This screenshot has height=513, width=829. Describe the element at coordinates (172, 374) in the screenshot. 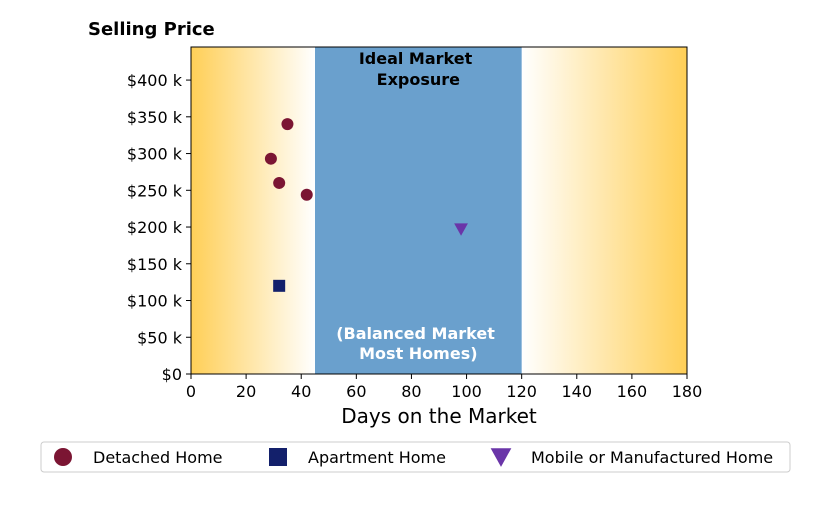

I see `y-tick-label: $0` at that location.